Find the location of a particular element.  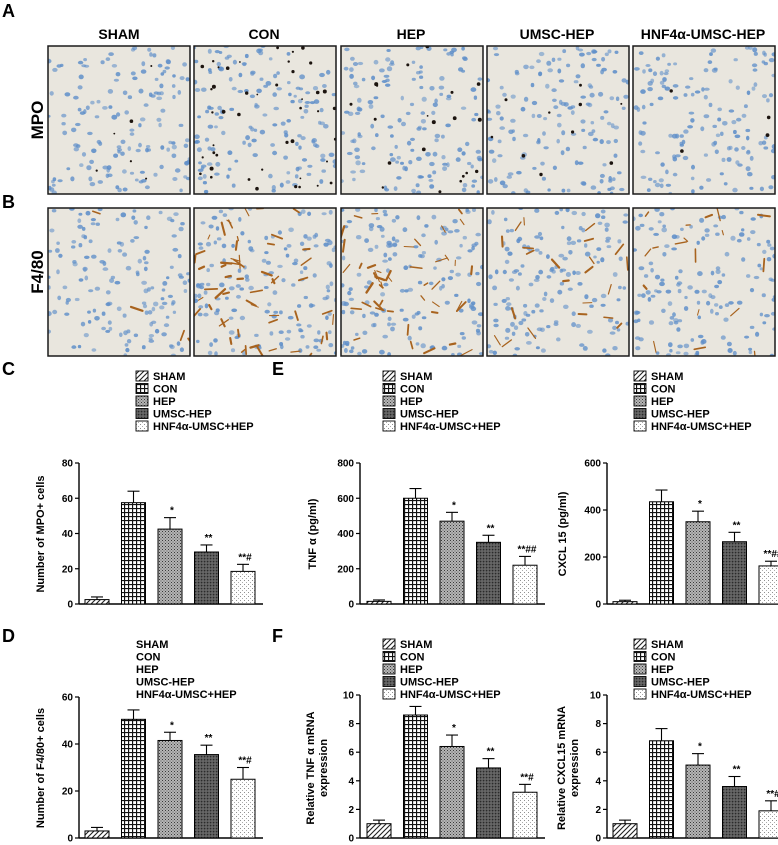

micrograph-mpo-hnf4-umsc-hep is located at coordinates (704, 120).